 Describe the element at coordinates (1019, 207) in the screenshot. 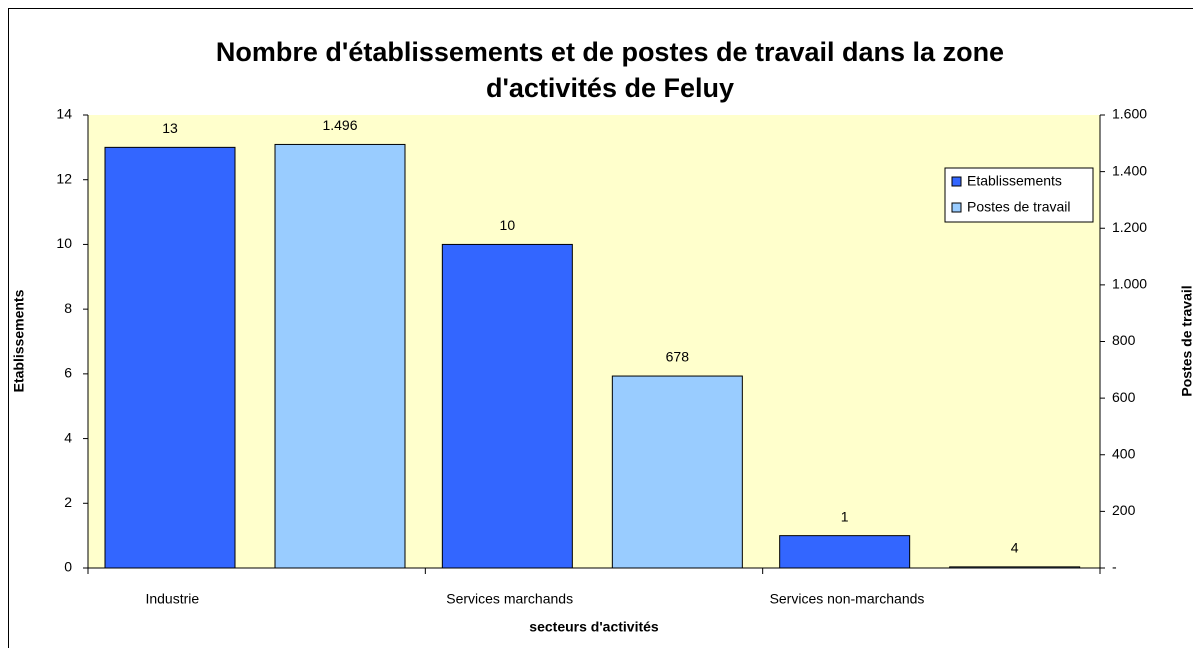

I see `legend-label: Postes de travail` at that location.